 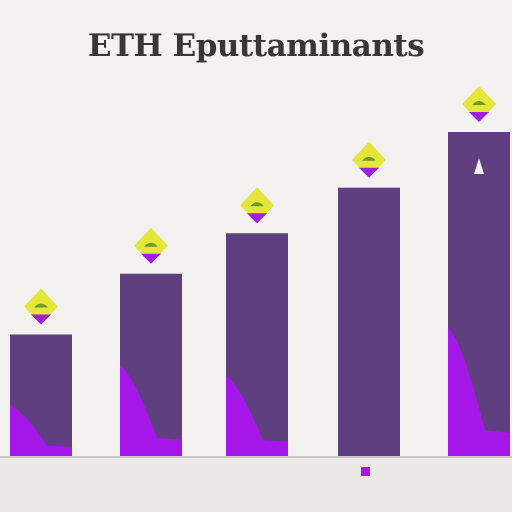 What do you see at coordinates (369, 321) in the screenshot?
I see `bar` at bounding box center [369, 321].